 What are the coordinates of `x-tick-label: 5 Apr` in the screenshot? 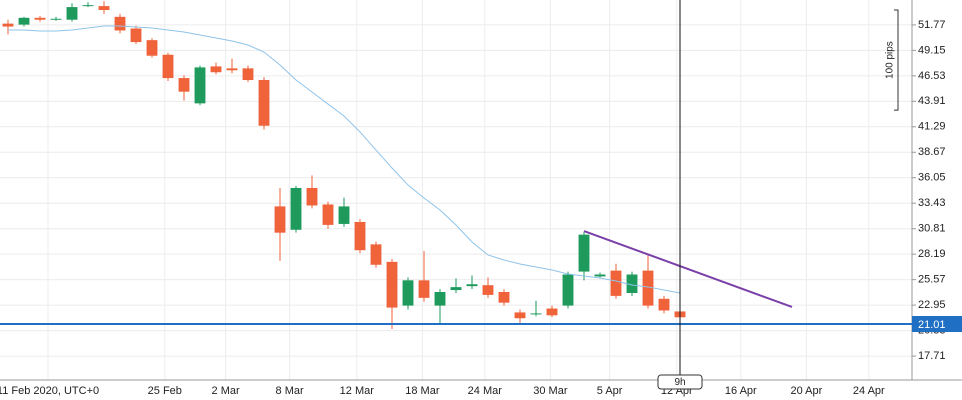 It's located at (610, 391).